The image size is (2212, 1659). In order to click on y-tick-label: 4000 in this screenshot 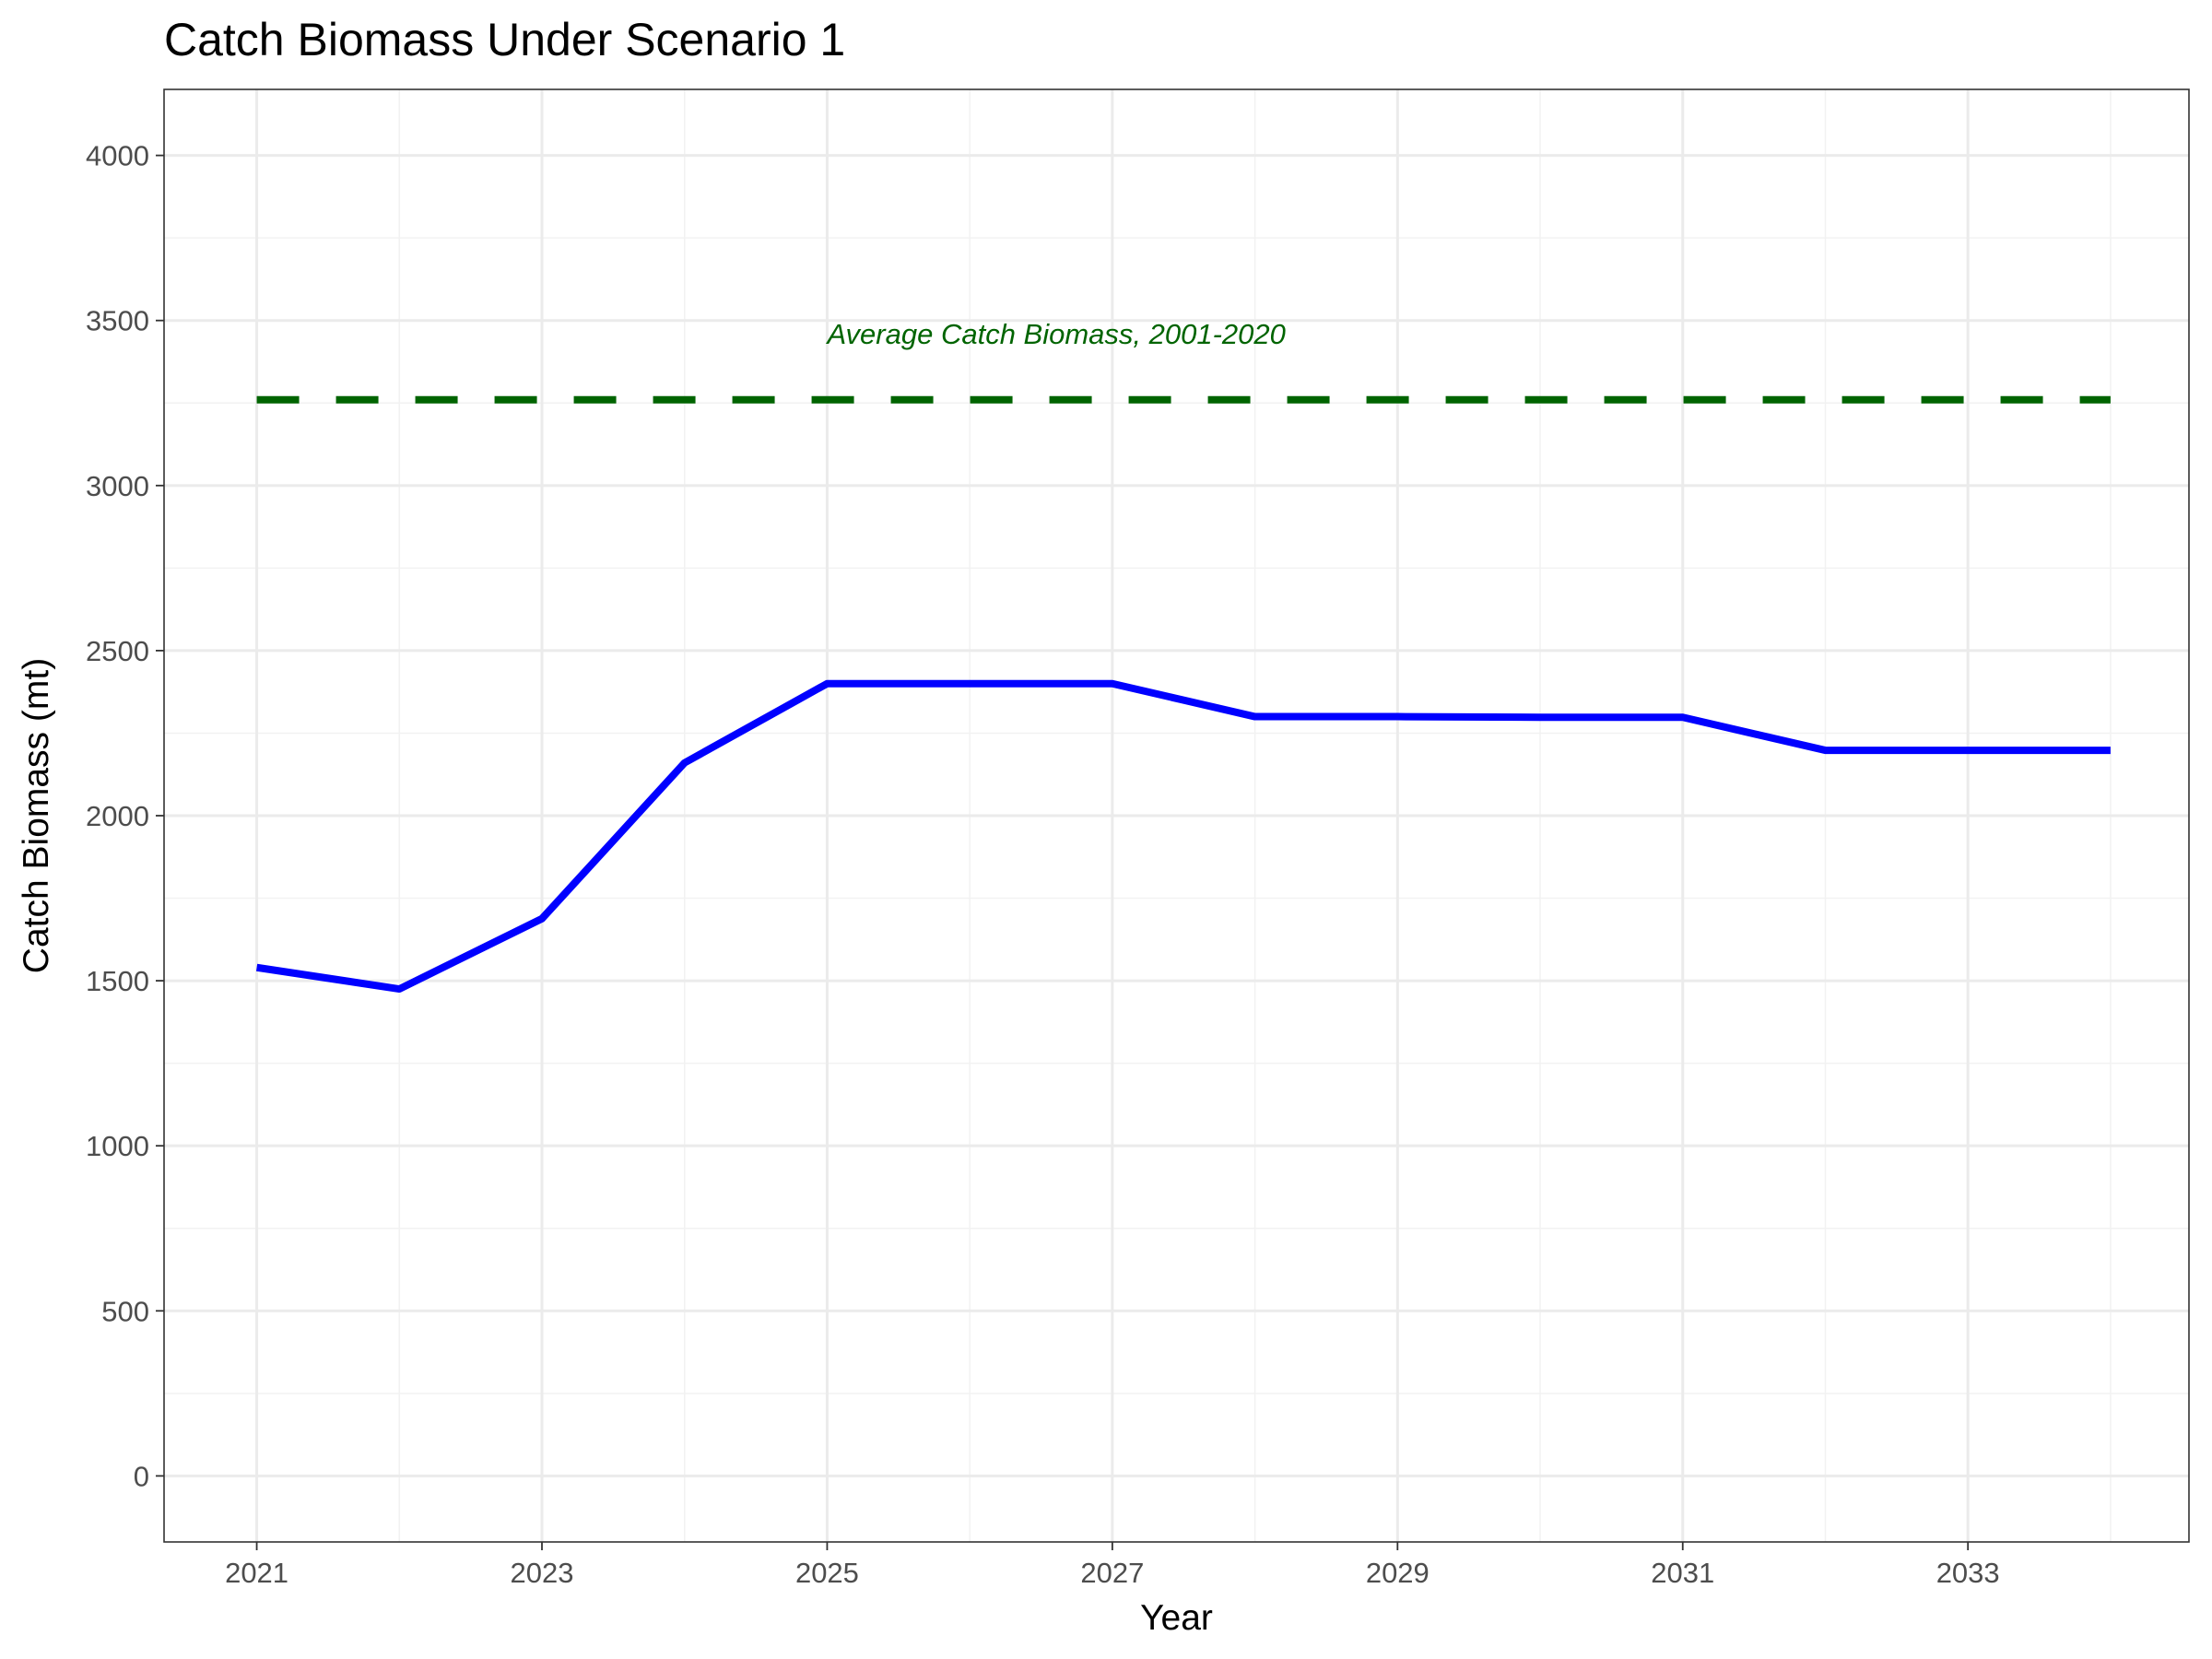, I will do `click(117, 156)`.